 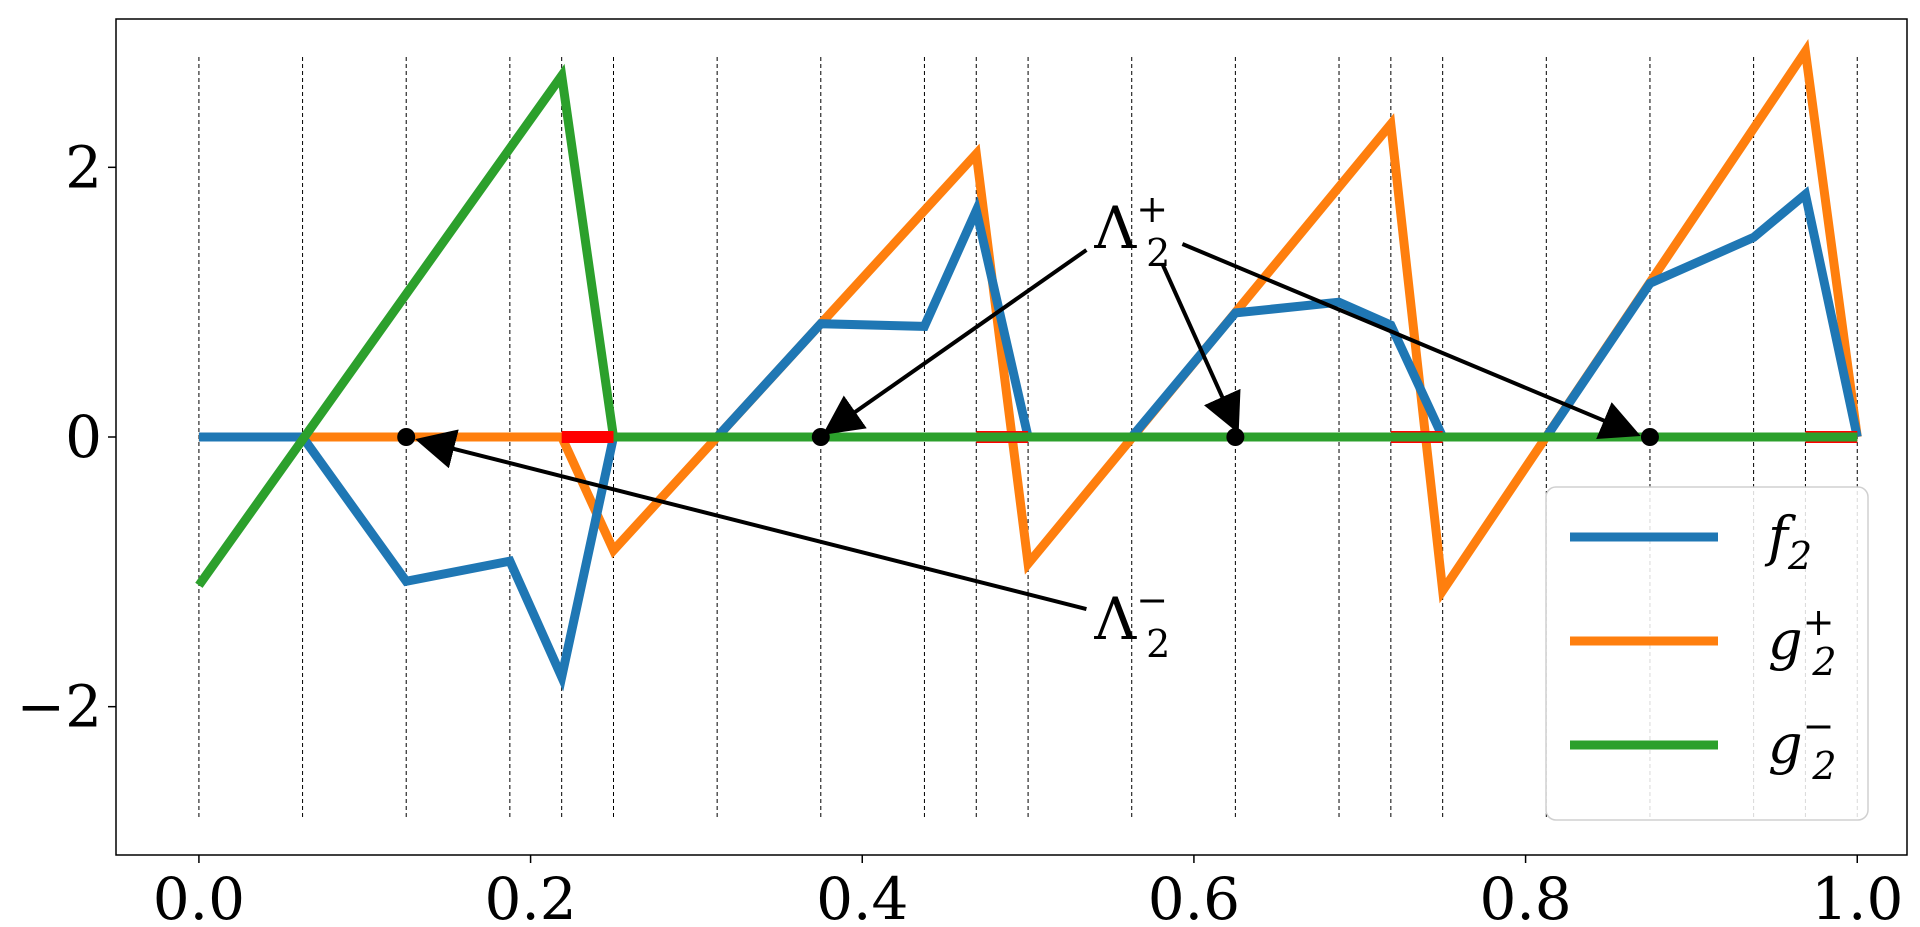 What do you see at coordinates (1525, 896) in the screenshot?
I see `x-tick-label: 0.8` at bounding box center [1525, 896].